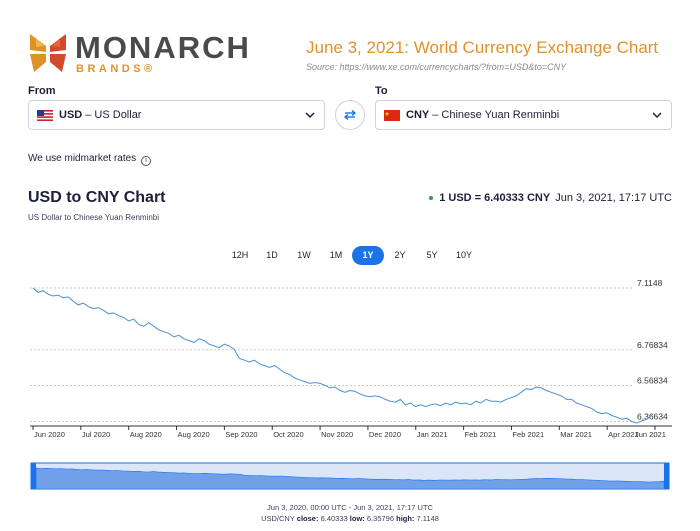  Describe the element at coordinates (576, 434) in the screenshot. I see `x-tick-label: Mar 2021` at that location.